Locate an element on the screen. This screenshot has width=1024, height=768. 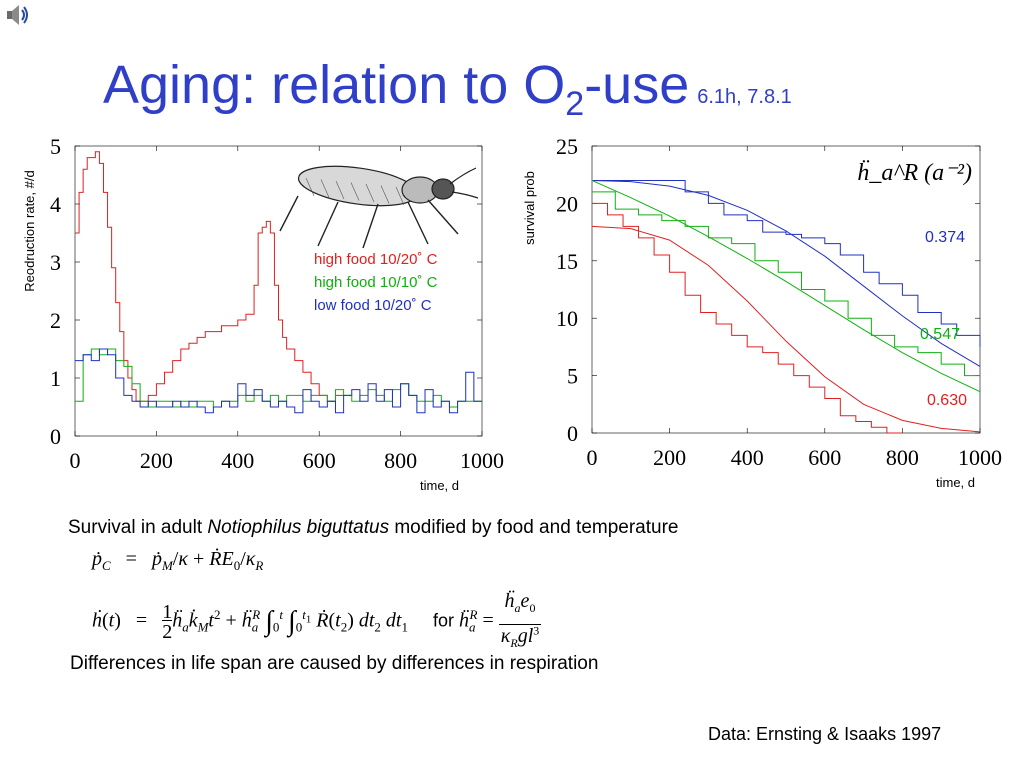
repro-x-tick-label: 800 is located at coordinates (400, 460).